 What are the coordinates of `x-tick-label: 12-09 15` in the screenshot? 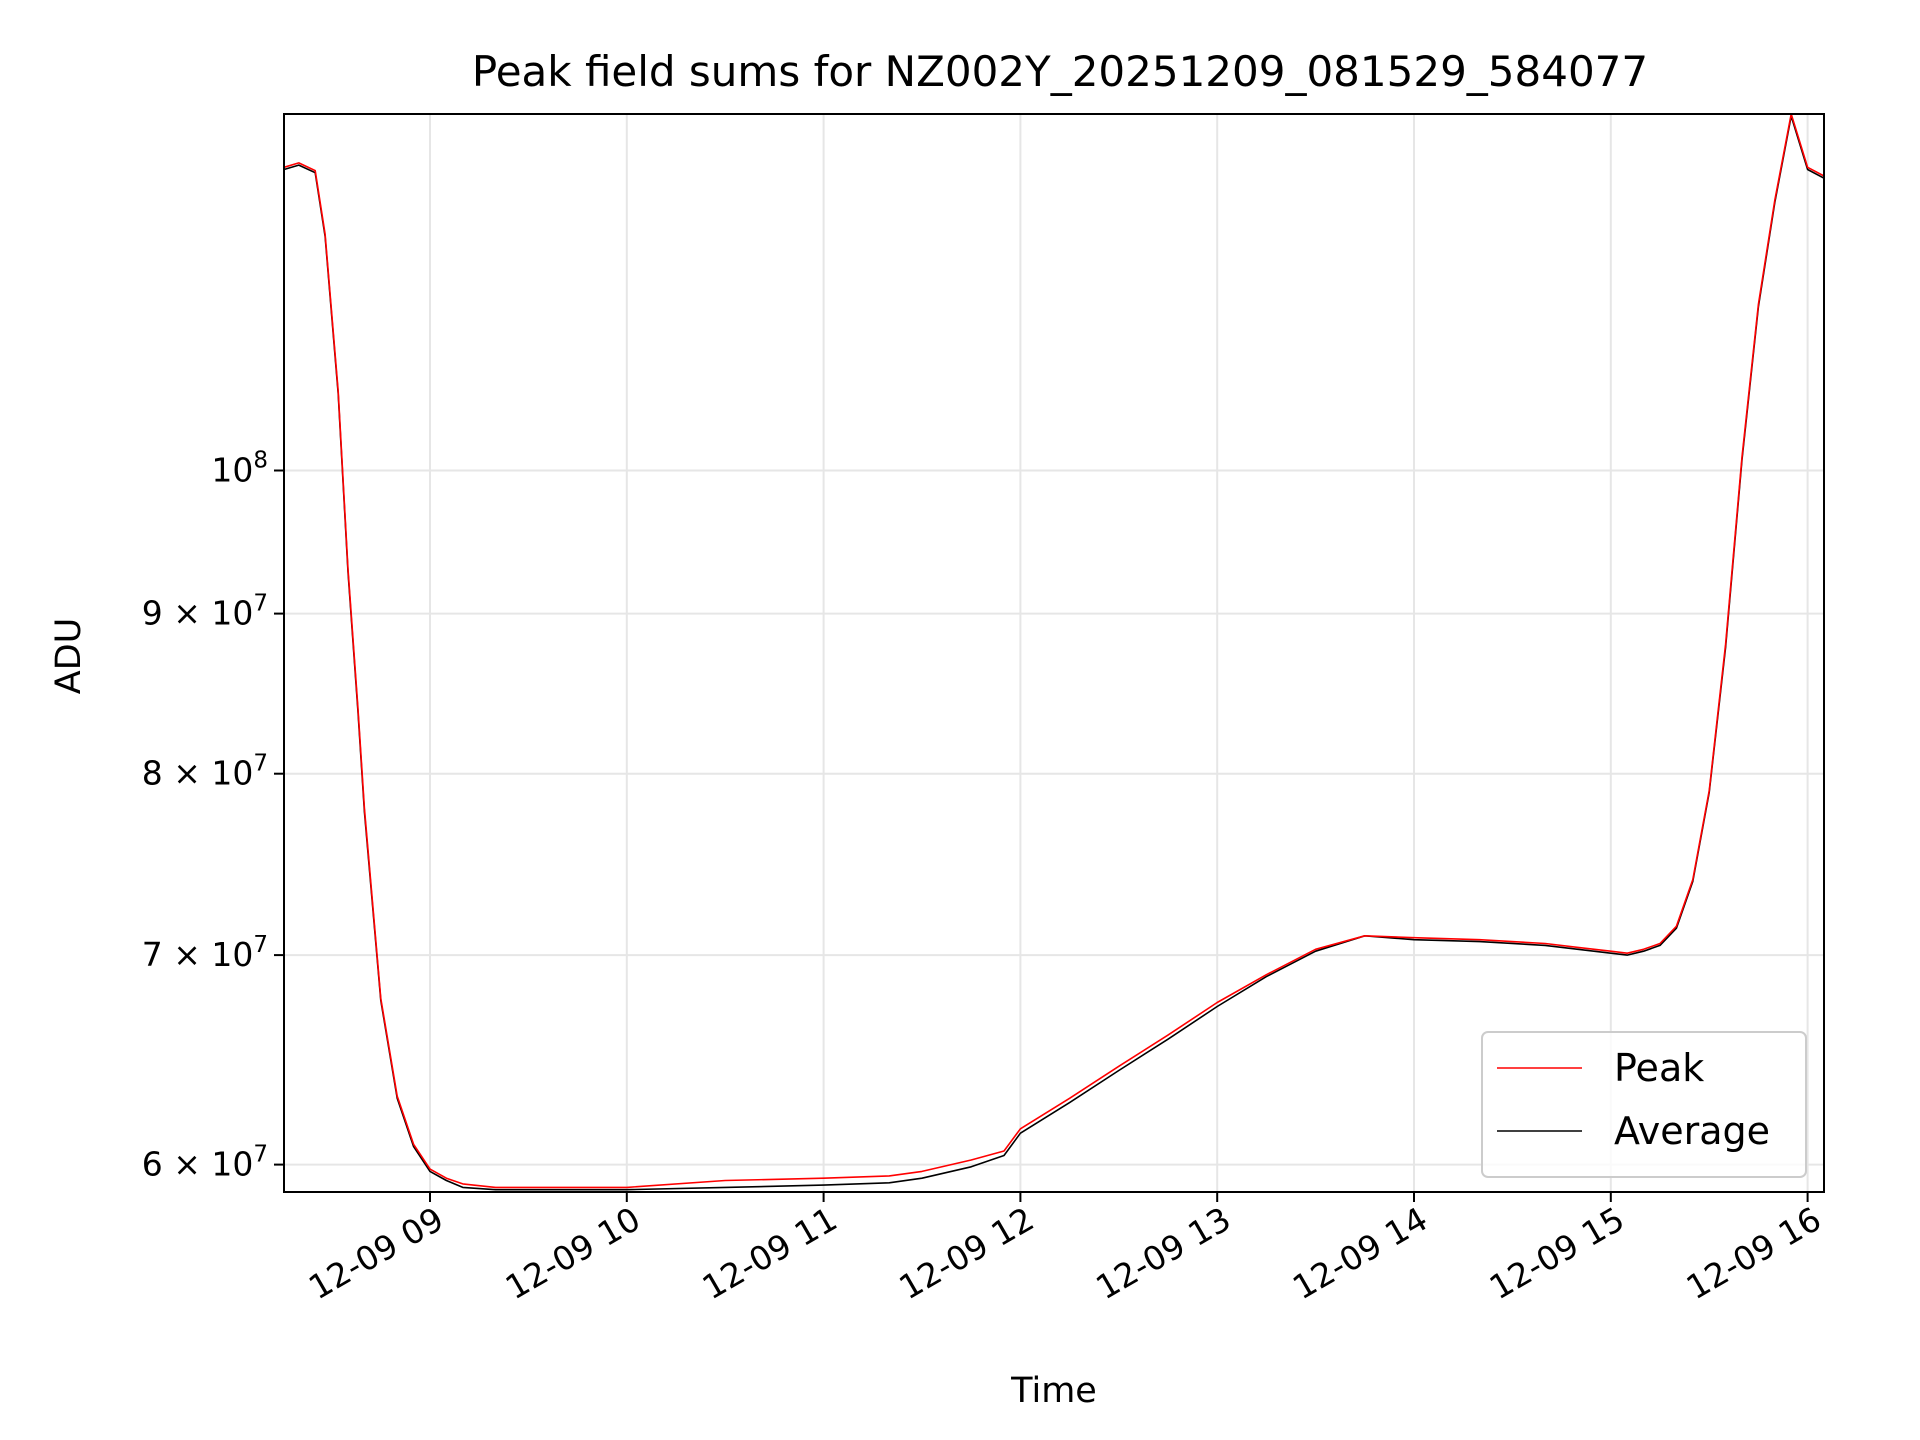 It's located at (1557, 1253).